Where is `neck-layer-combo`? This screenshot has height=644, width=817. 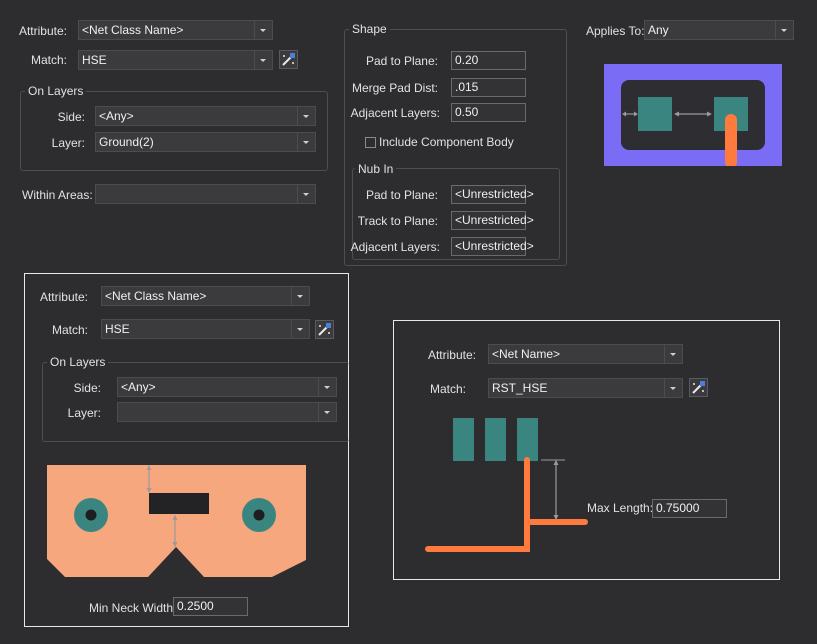
neck-layer-combo is located at coordinates (227, 412).